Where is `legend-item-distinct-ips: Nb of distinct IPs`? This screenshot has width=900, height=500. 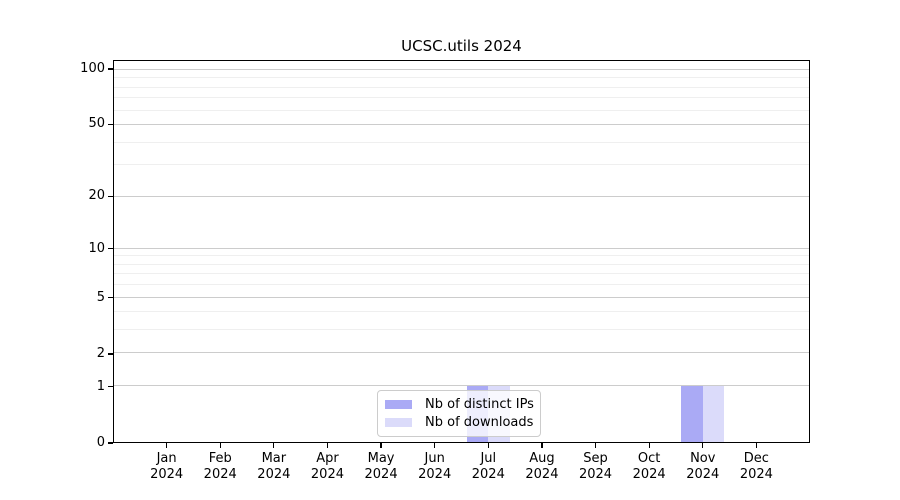 legend-item-distinct-ips: Nb of distinct IPs is located at coordinates (462, 404).